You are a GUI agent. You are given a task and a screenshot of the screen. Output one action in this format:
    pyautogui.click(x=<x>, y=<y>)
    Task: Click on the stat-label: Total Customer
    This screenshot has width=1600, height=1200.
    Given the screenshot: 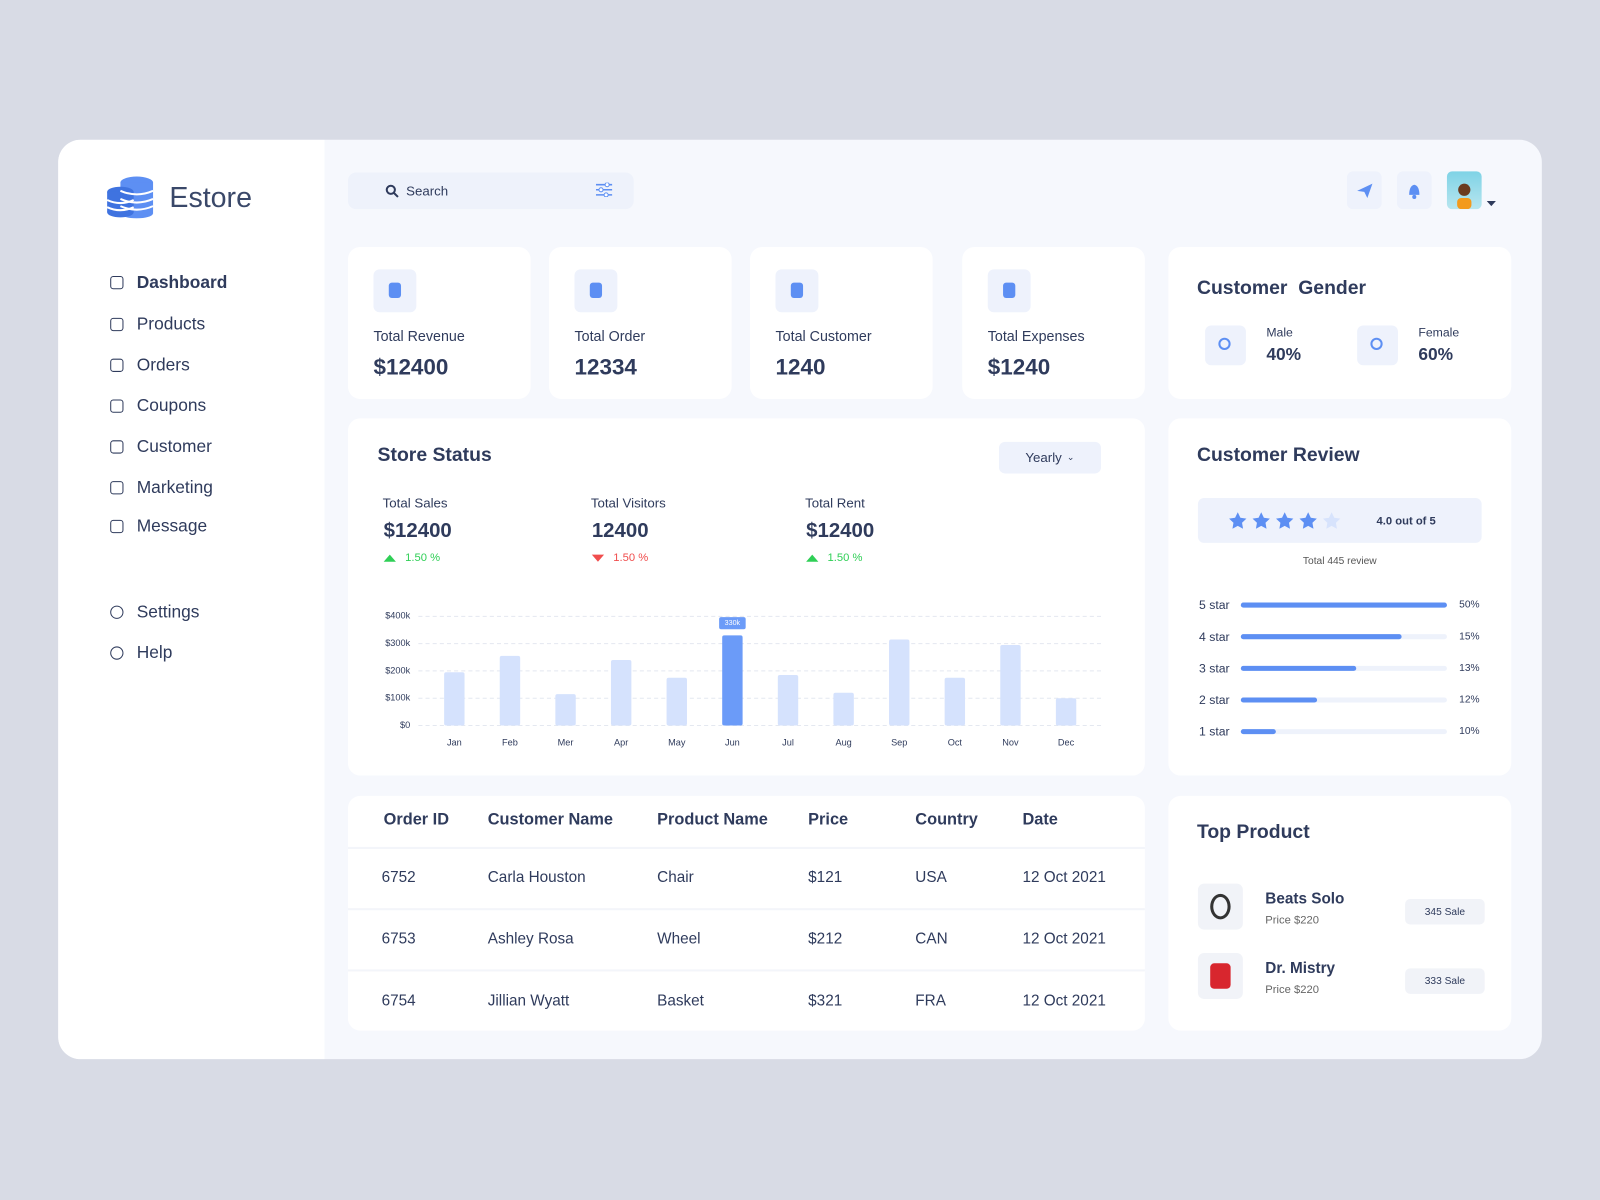 What is the action you would take?
    pyautogui.click(x=823, y=335)
    